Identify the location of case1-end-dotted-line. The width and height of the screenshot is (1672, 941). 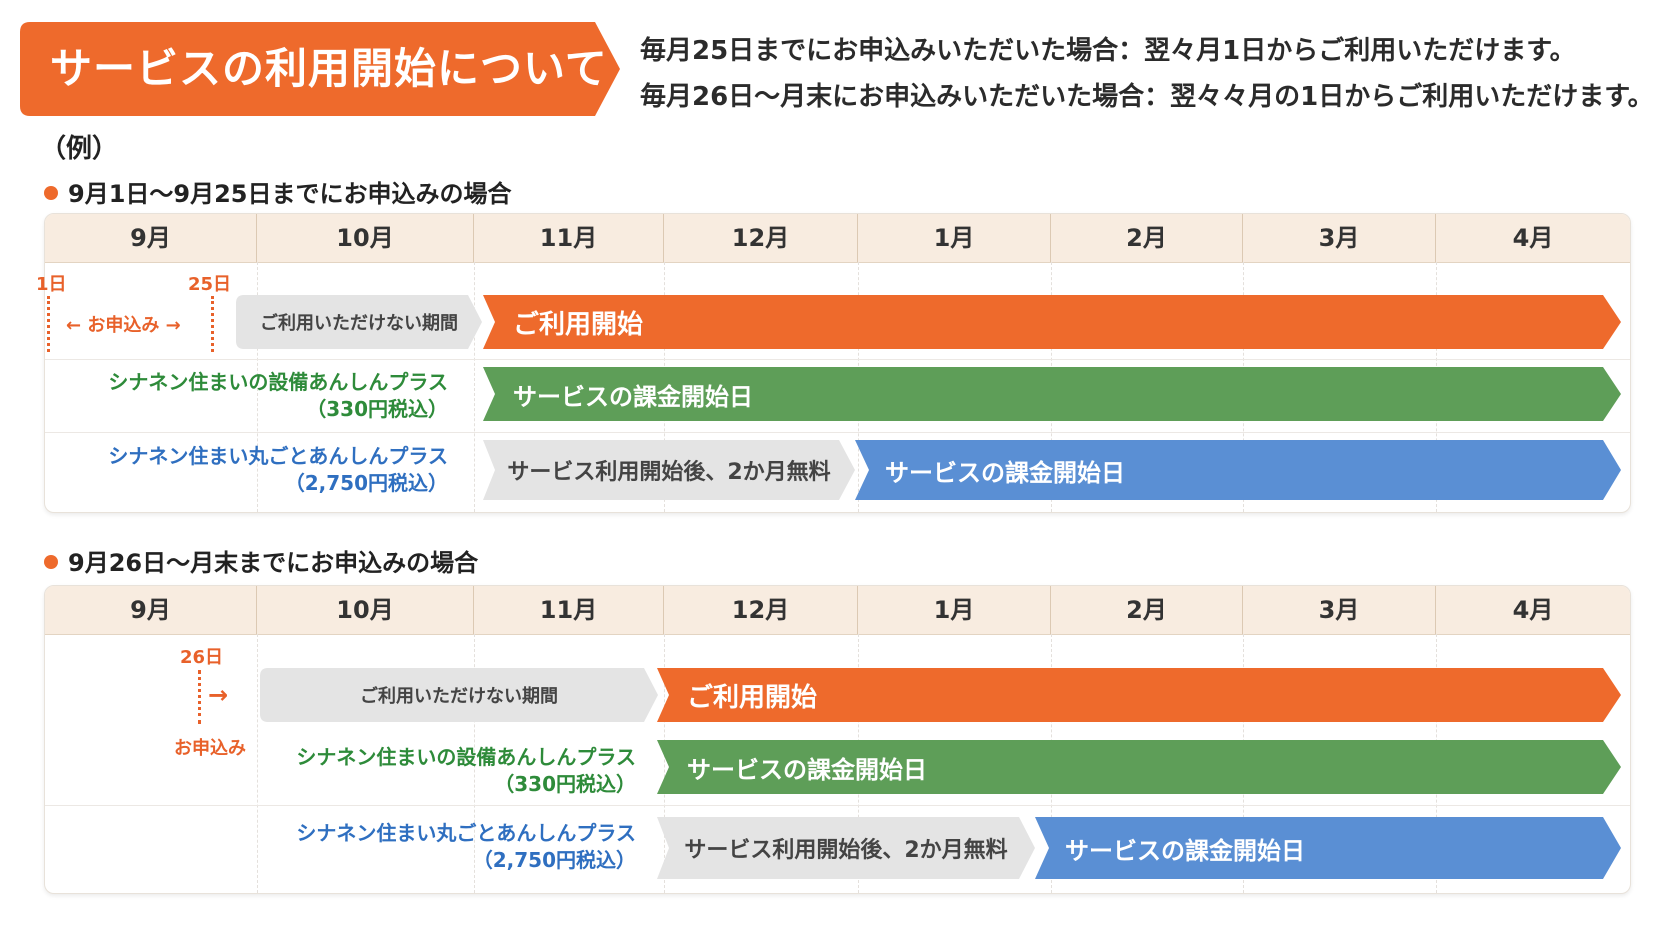
(212, 324).